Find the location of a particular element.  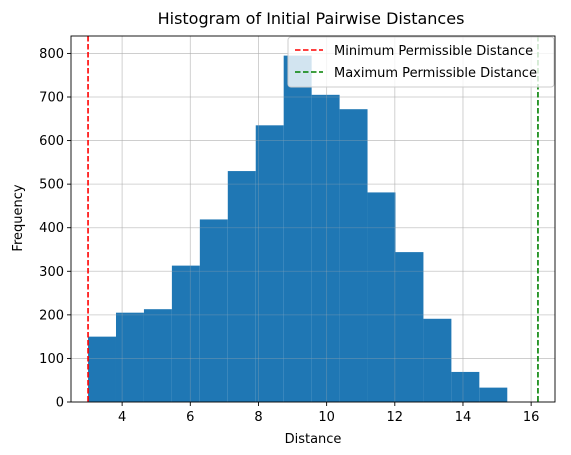

y-tick-label: 200 is located at coordinates (51, 315).